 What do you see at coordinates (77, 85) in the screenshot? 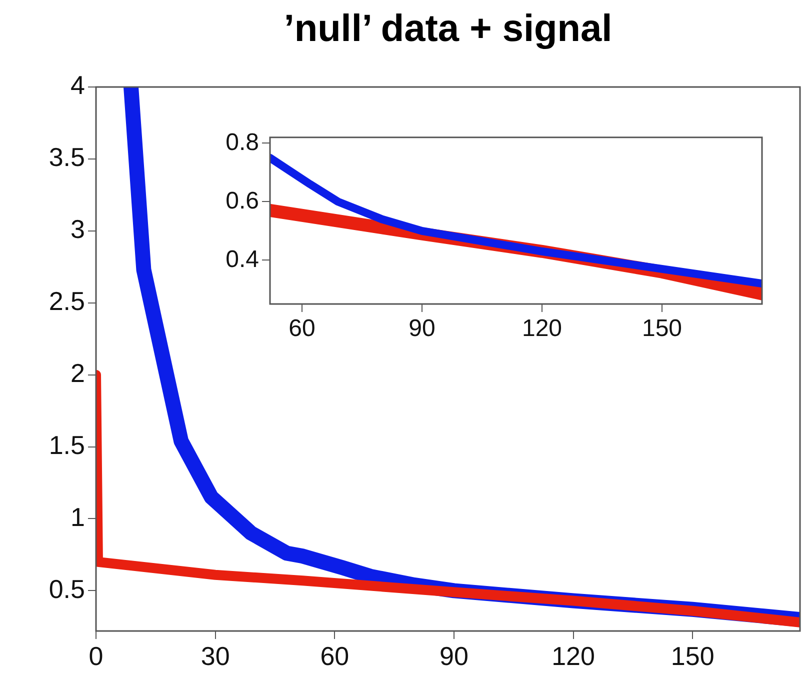
I see `y-tick-label: 4` at bounding box center [77, 85].